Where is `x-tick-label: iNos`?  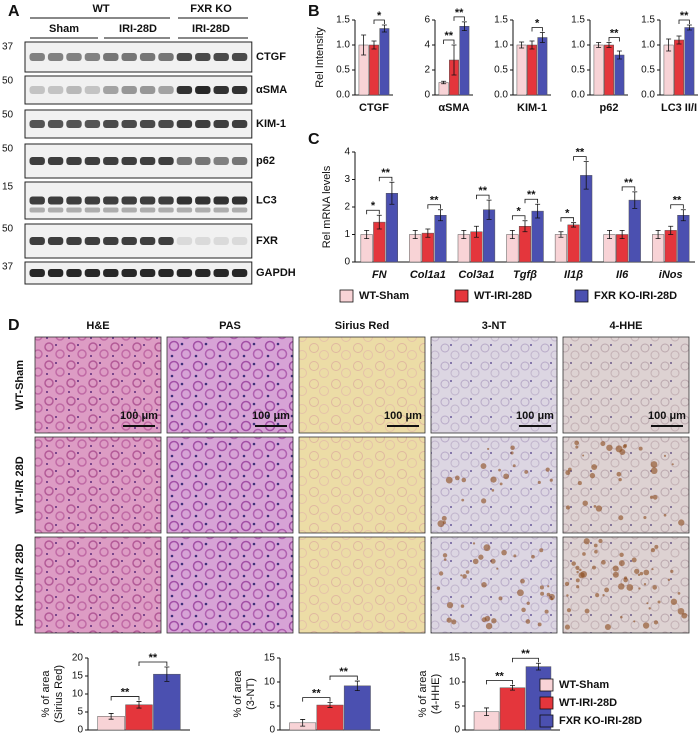 x-tick-label: iNos is located at coordinates (671, 275).